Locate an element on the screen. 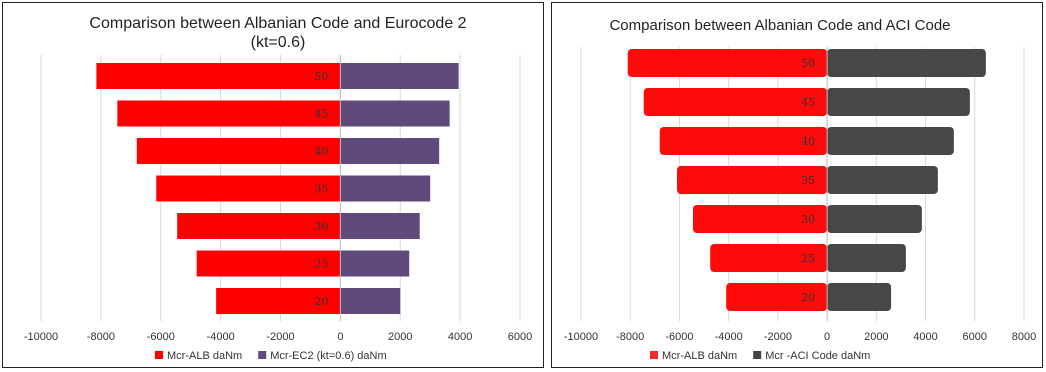  legend-label: Mcr-EC2 (kt=0.6) daNm is located at coordinates (328, 356).